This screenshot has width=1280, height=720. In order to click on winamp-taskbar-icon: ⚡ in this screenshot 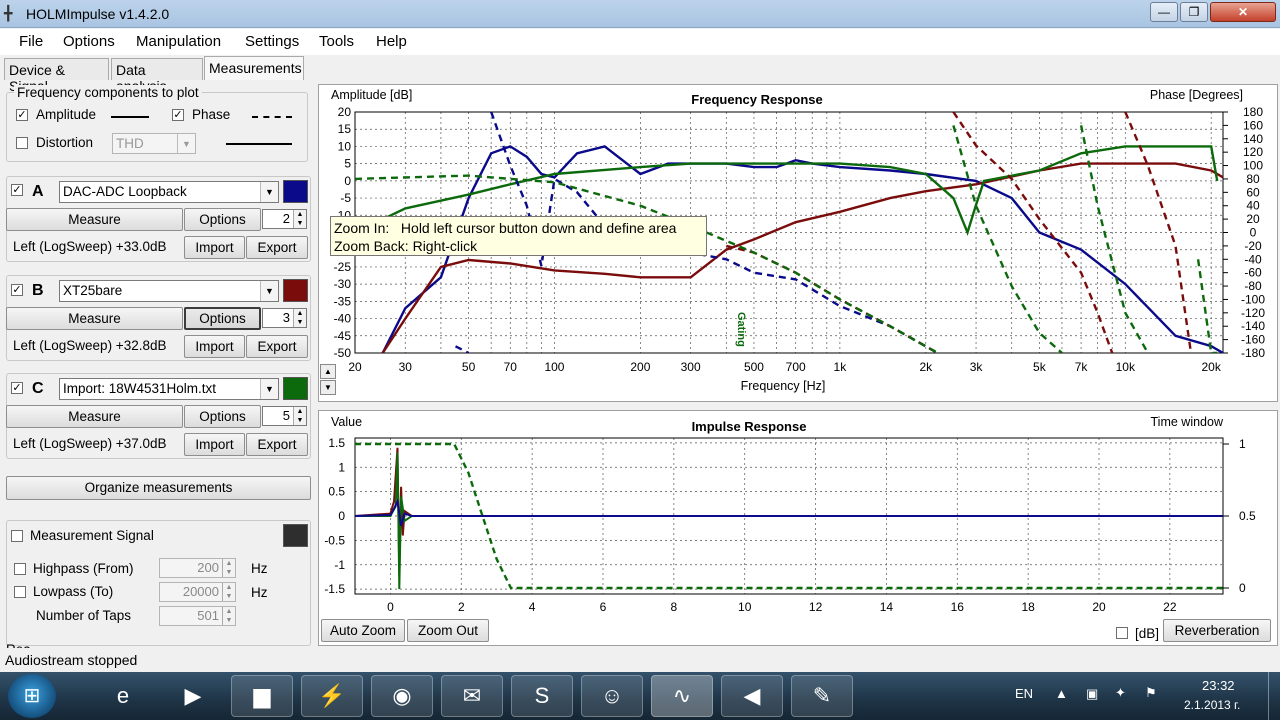, I will do `click(332, 696)`.